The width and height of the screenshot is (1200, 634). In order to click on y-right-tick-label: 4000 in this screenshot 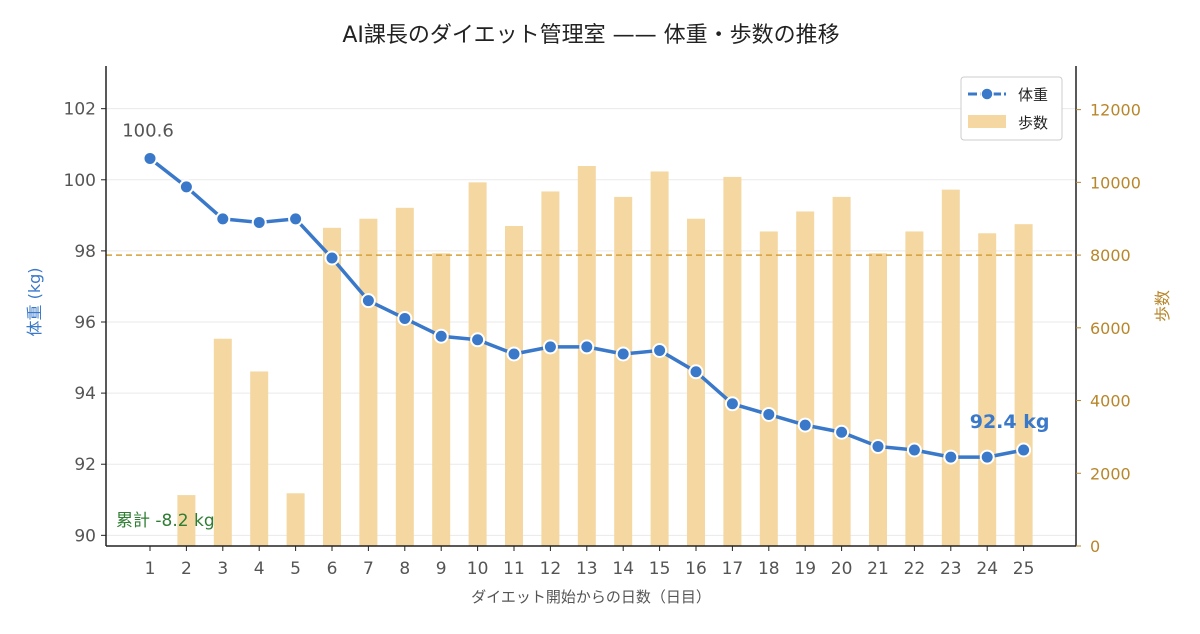, I will do `click(1110, 401)`.